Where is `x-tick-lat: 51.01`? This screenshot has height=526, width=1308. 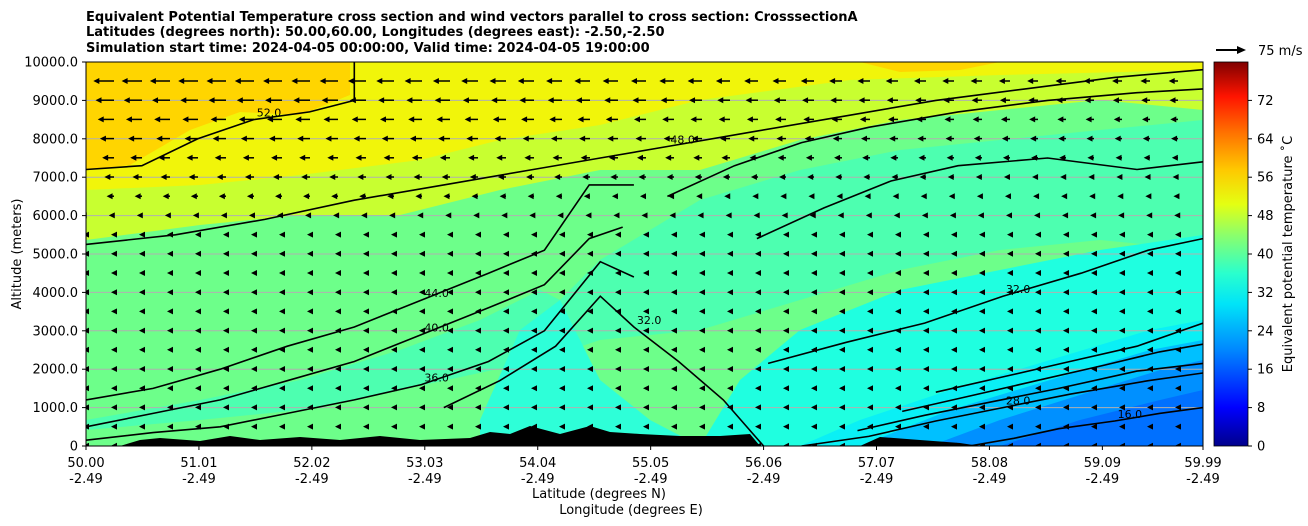
x-tick-lat: 51.01 is located at coordinates (198, 463).